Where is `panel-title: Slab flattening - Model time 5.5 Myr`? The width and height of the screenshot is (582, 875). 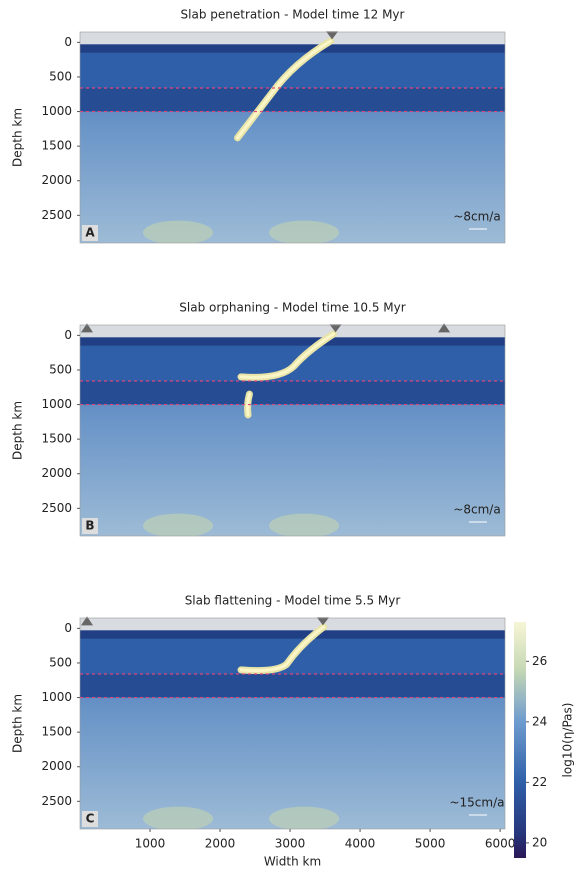 panel-title: Slab flattening - Model time 5.5 Myr is located at coordinates (293, 601).